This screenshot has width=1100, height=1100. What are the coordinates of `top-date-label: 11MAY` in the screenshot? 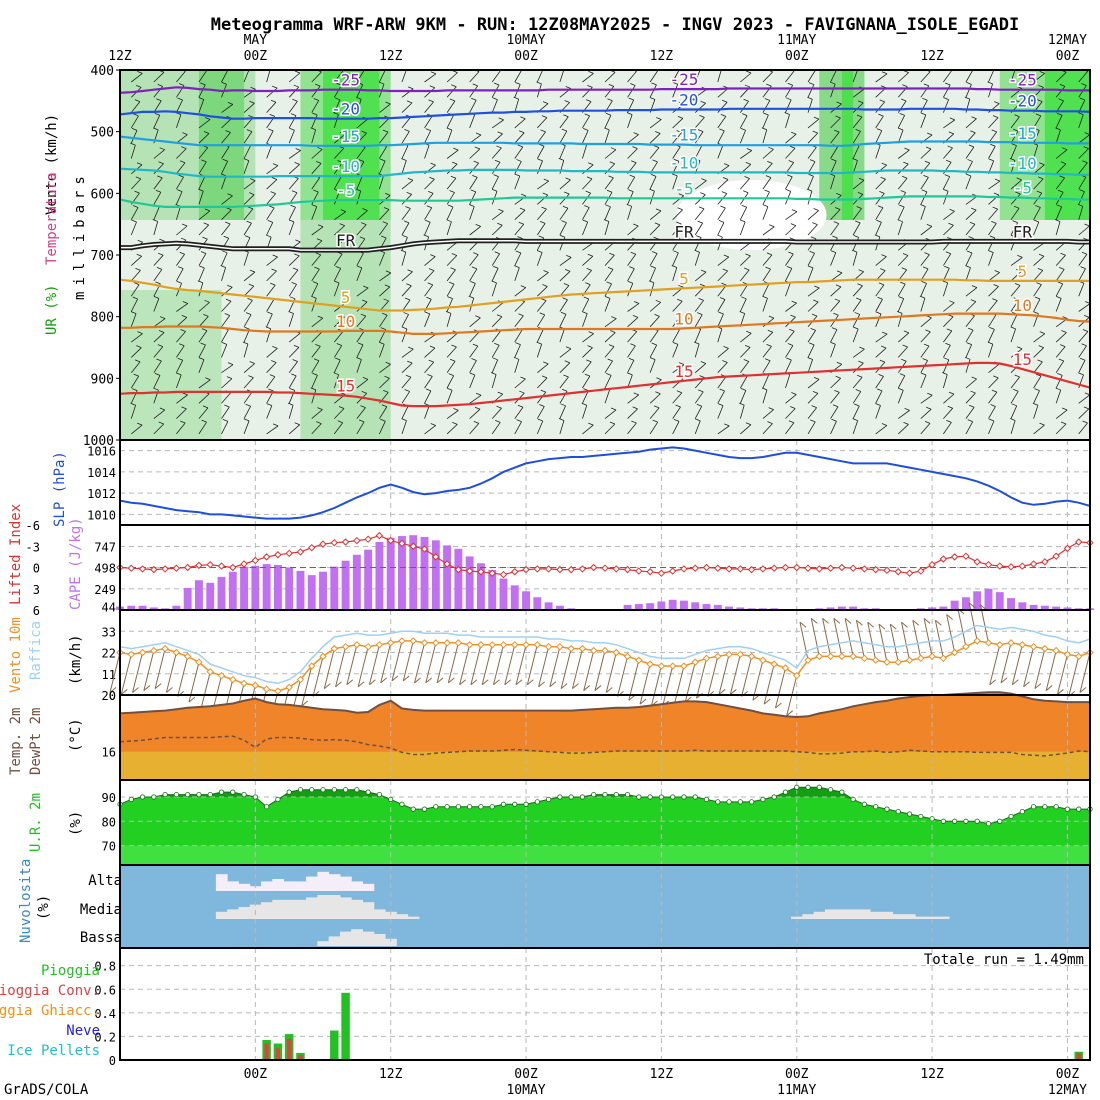 It's located at (796, 40).